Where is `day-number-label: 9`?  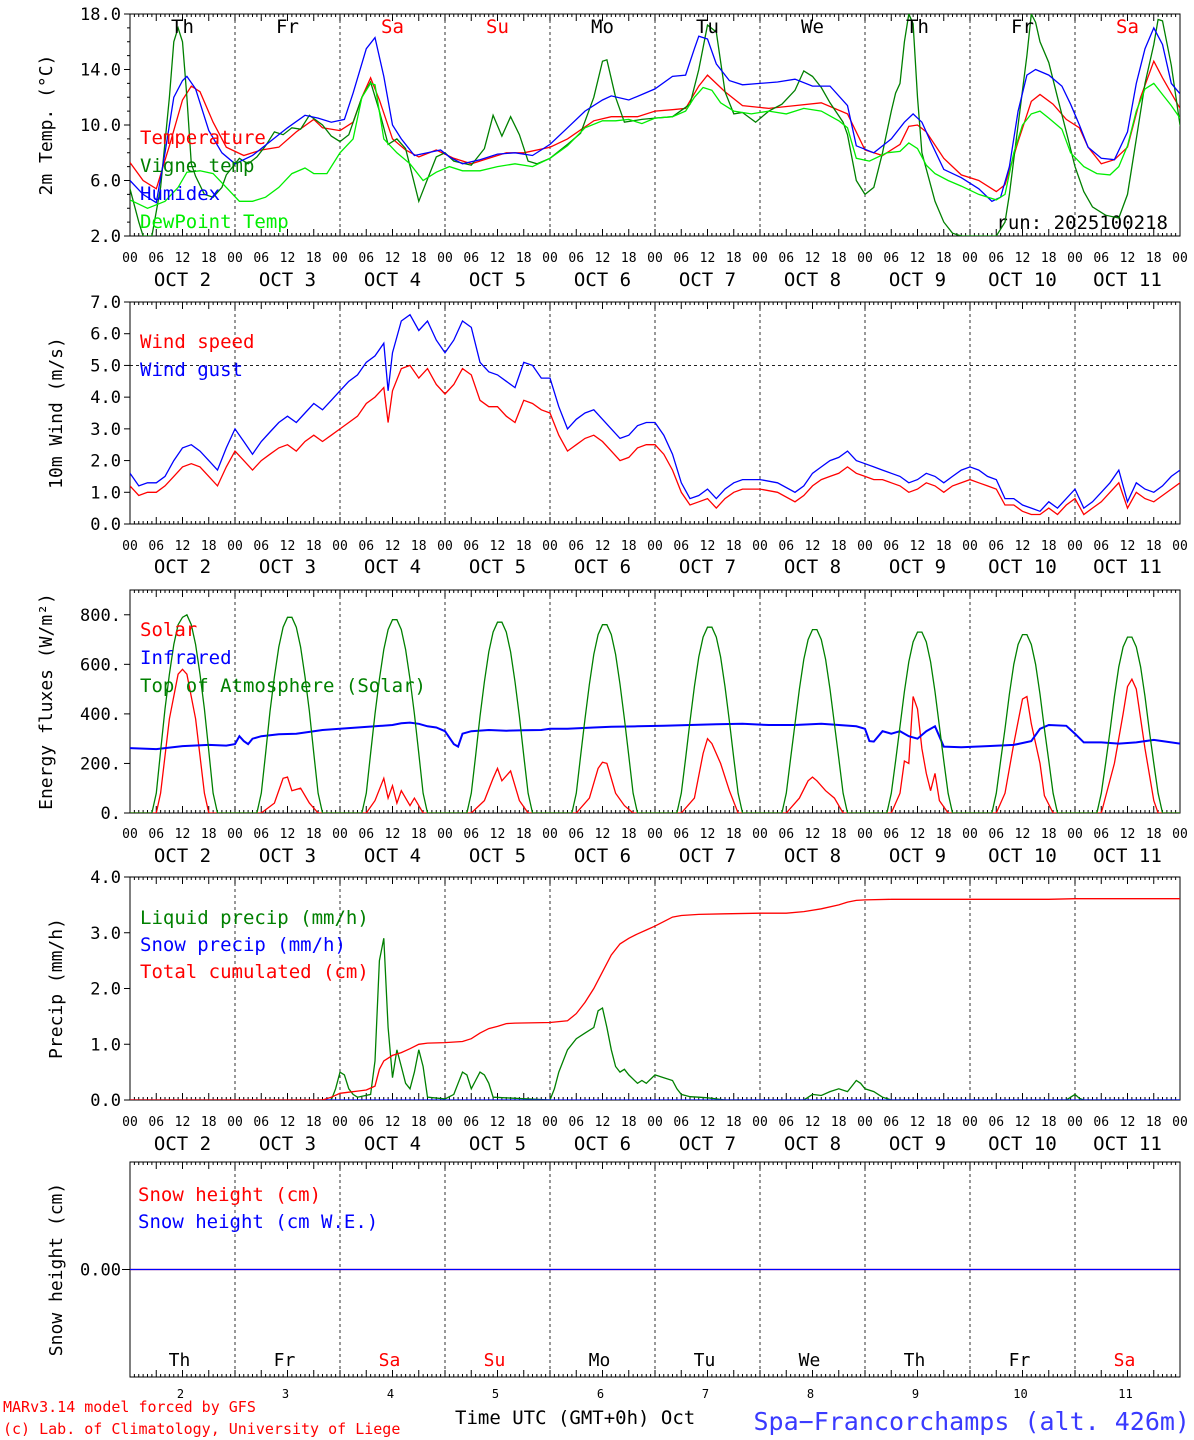 day-number-label: 9 is located at coordinates (915, 1394).